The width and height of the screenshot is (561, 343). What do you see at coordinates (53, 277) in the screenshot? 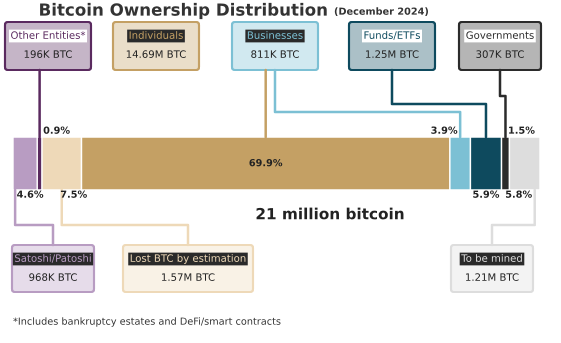
I see `text: 968K BTC` at bounding box center [53, 277].